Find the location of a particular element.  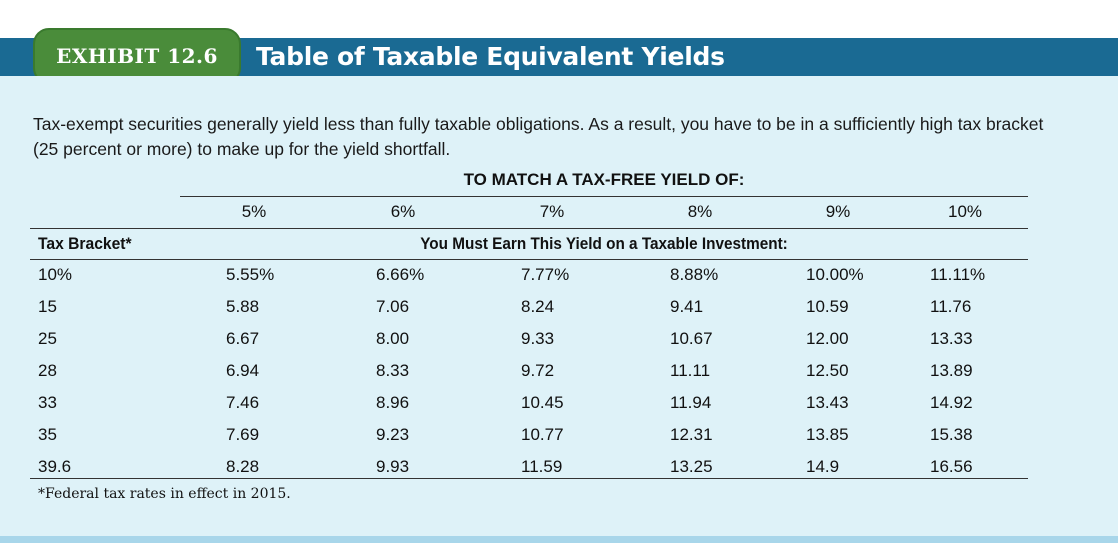

taxable-yield-cell: 13.85 is located at coordinates (827, 434).